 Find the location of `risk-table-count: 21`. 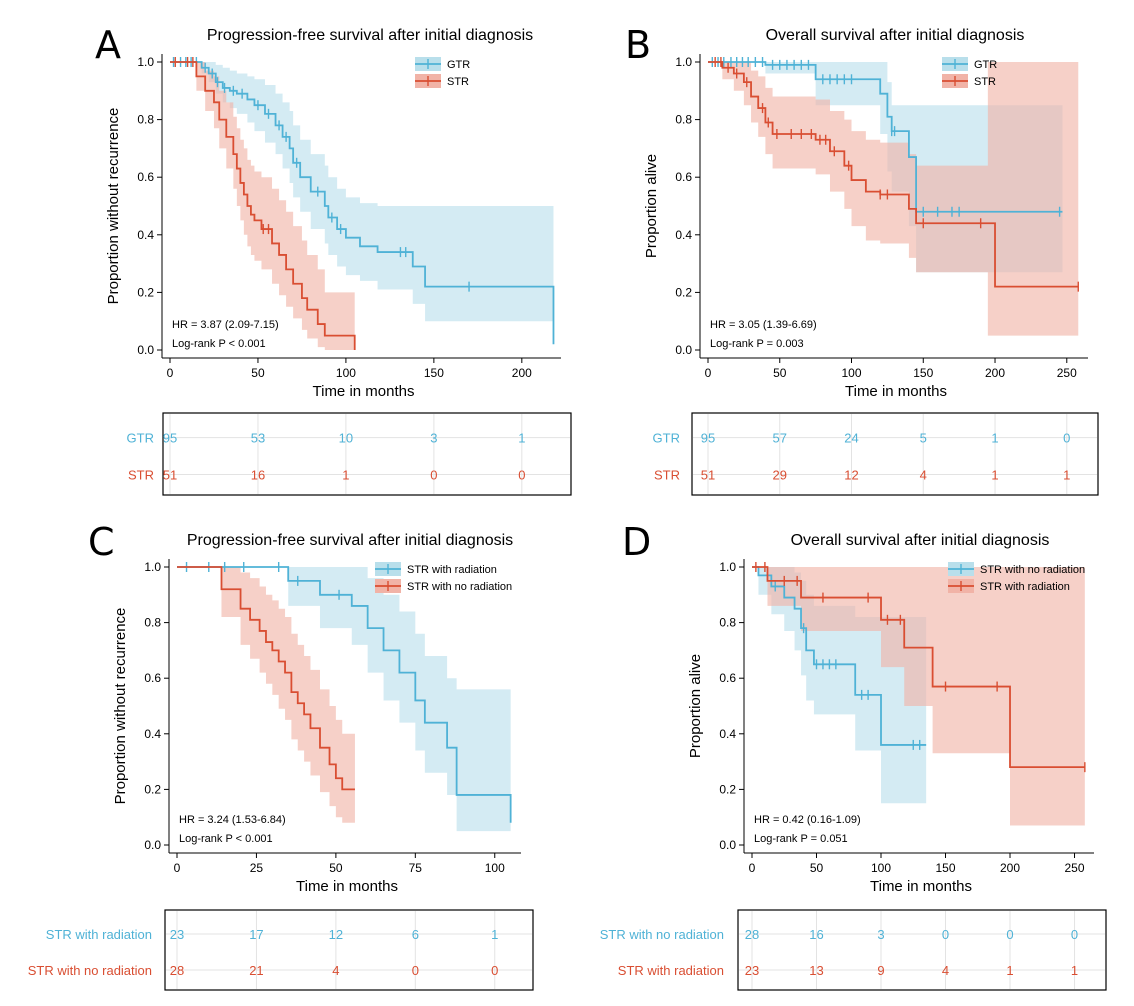

risk-table-count: 21 is located at coordinates (256, 970).